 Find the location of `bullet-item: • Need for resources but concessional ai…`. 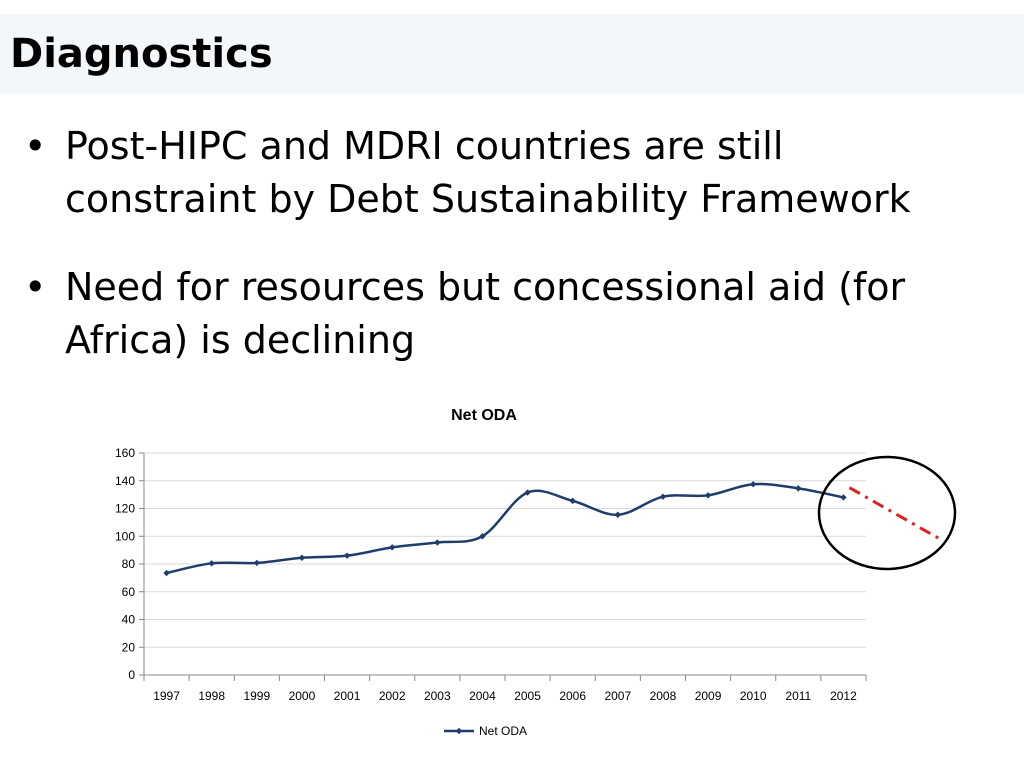

bullet-item: • Need for resources but concessional ai… is located at coordinates (504, 314).